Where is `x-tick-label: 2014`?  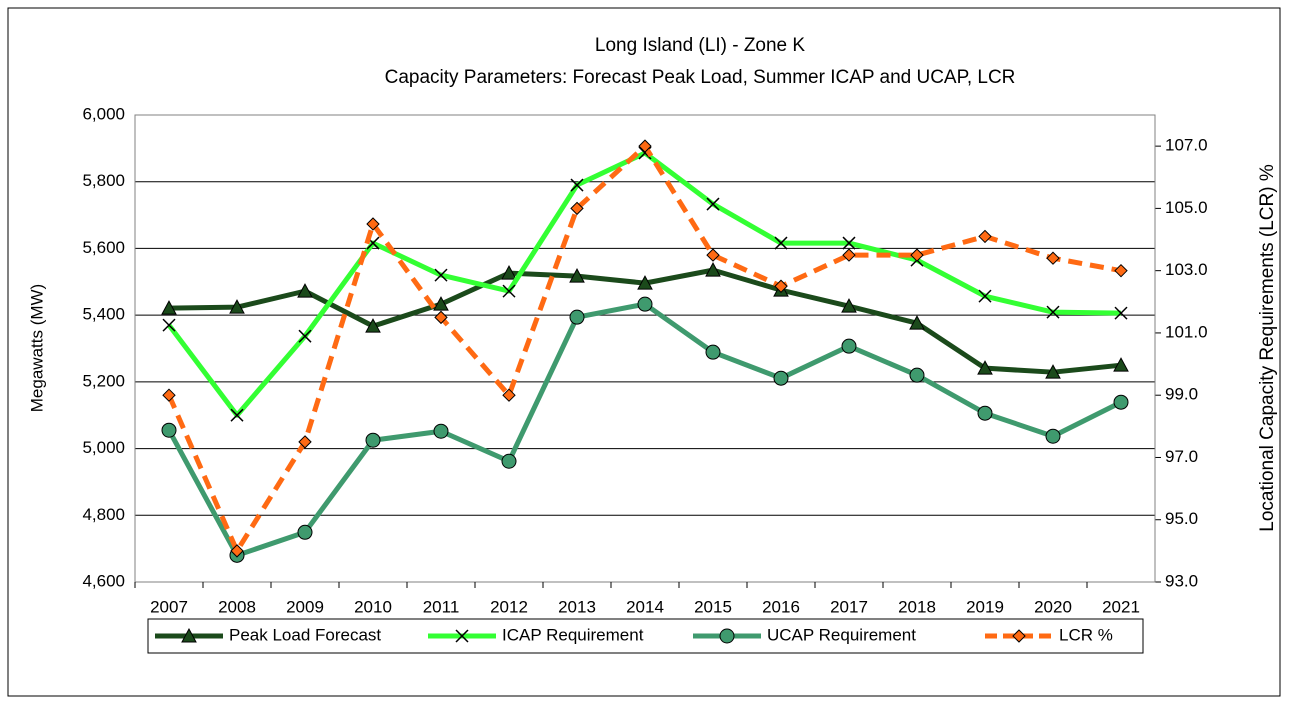 x-tick-label: 2014 is located at coordinates (645, 606).